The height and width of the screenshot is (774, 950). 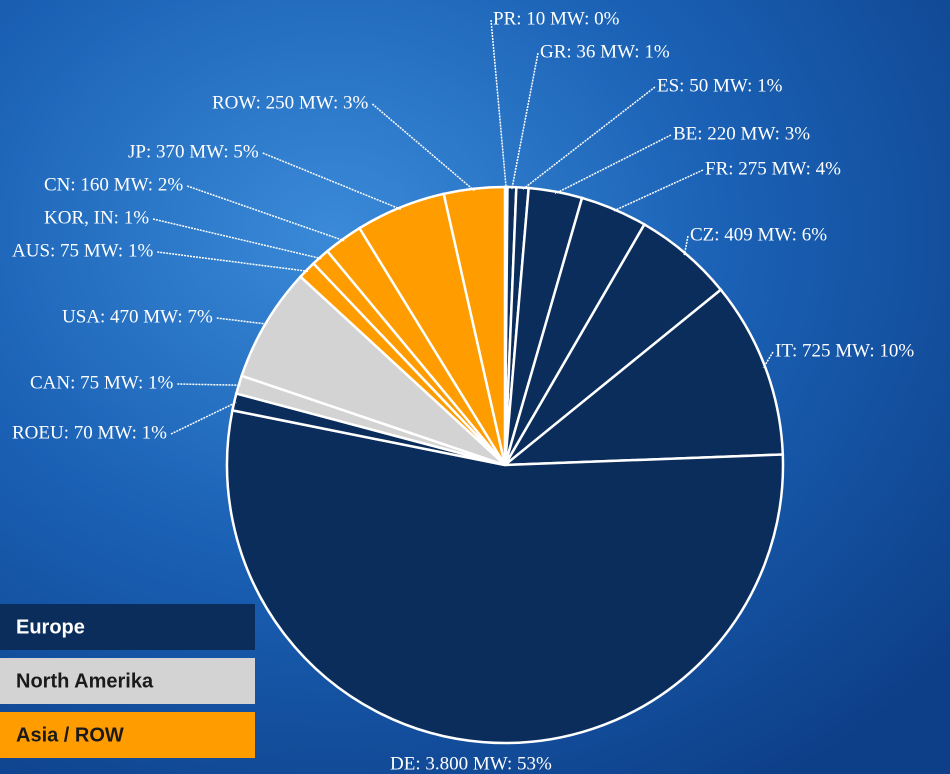 I want to click on legend-label: Asia / ROW, so click(x=70, y=735).